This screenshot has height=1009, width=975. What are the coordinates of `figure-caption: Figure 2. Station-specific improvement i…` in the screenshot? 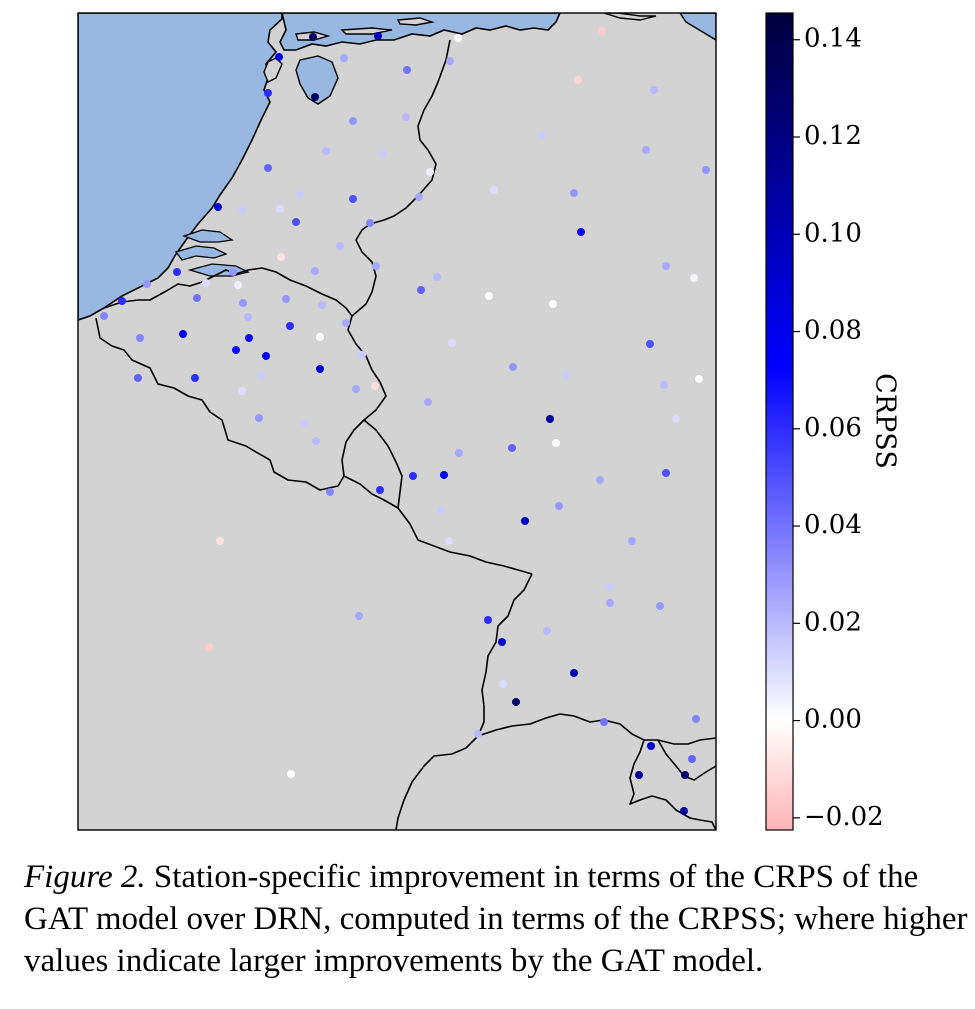 It's located at (496, 919).